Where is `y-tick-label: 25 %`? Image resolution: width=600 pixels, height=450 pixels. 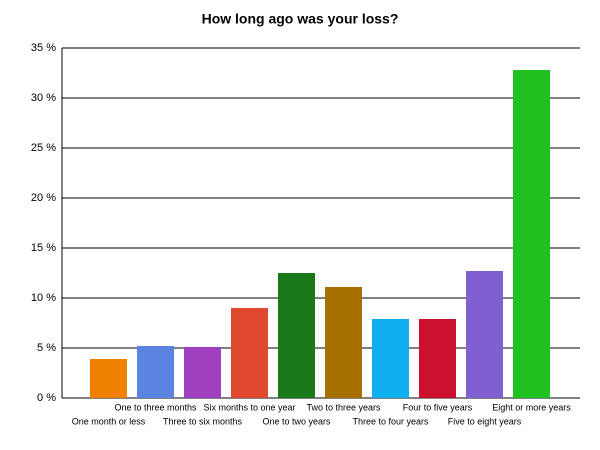 y-tick-label: 25 % is located at coordinates (43, 148).